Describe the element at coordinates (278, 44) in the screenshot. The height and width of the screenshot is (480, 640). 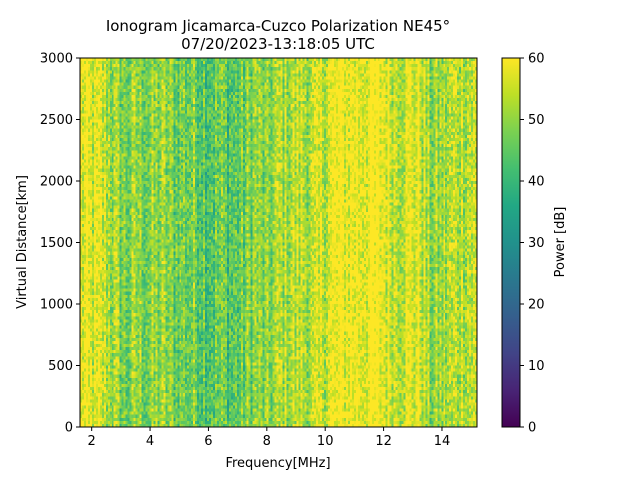
I see `chart-subtitle: 07/20/2023-13:18:05 UTC` at that location.